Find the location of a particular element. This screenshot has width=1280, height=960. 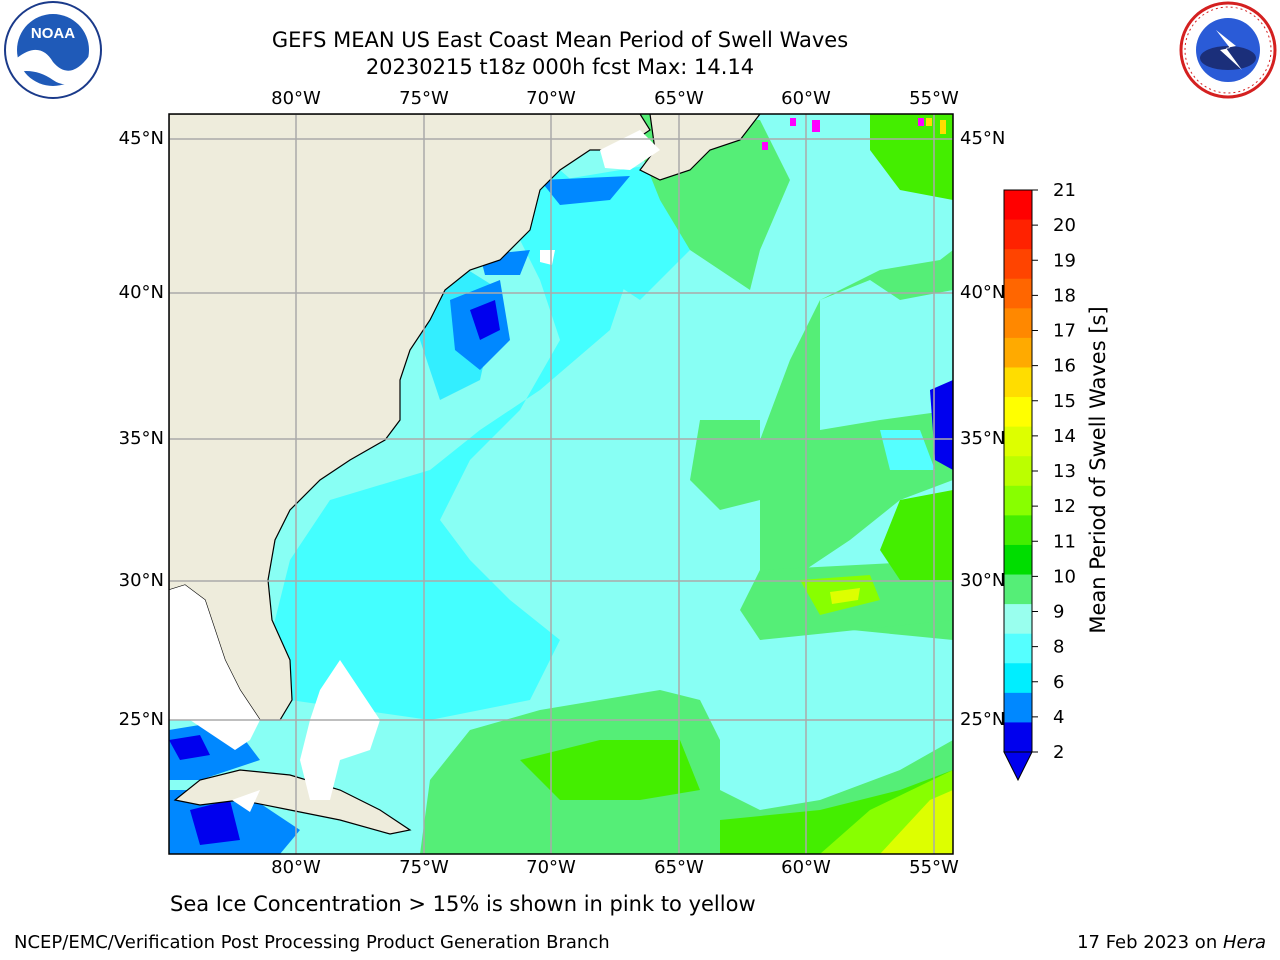

y-tick-label-right: 45°N is located at coordinates (983, 138).